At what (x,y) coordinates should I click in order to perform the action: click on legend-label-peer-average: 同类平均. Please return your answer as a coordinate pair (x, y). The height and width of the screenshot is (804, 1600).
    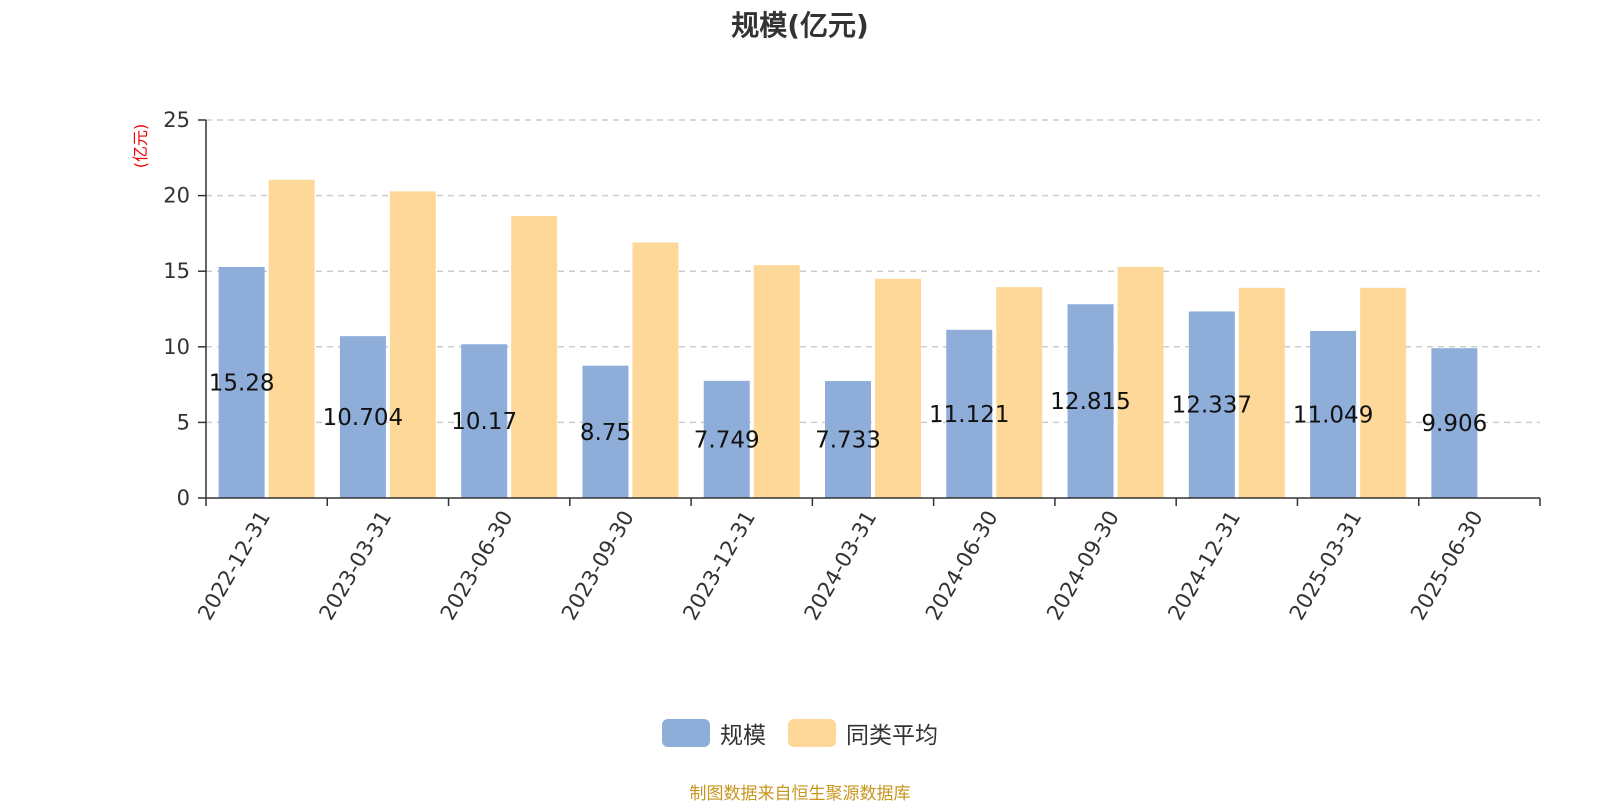
    Looking at the image, I should click on (892, 736).